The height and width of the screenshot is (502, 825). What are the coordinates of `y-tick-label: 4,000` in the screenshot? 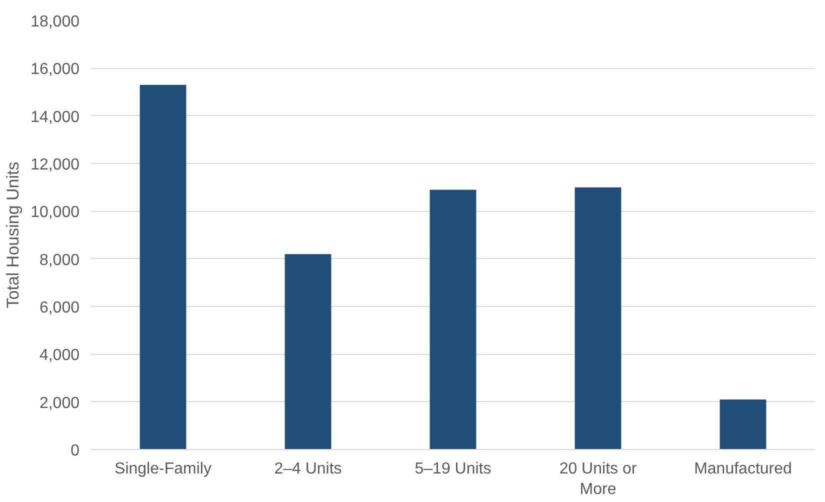 It's located at (59, 355).